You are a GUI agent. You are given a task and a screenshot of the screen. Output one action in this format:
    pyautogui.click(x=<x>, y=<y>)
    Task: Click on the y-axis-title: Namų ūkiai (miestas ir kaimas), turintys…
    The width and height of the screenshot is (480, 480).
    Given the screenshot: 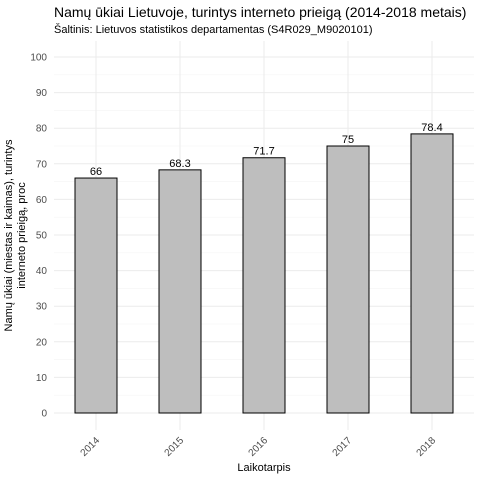 What is the action you would take?
    pyautogui.click(x=15, y=235)
    